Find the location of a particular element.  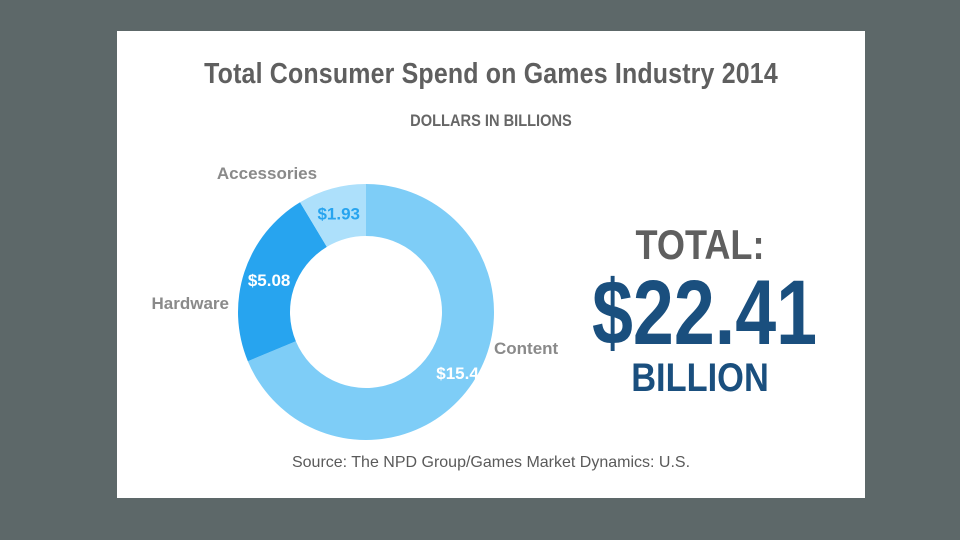

donut-slice-hardware is located at coordinates (282, 282).